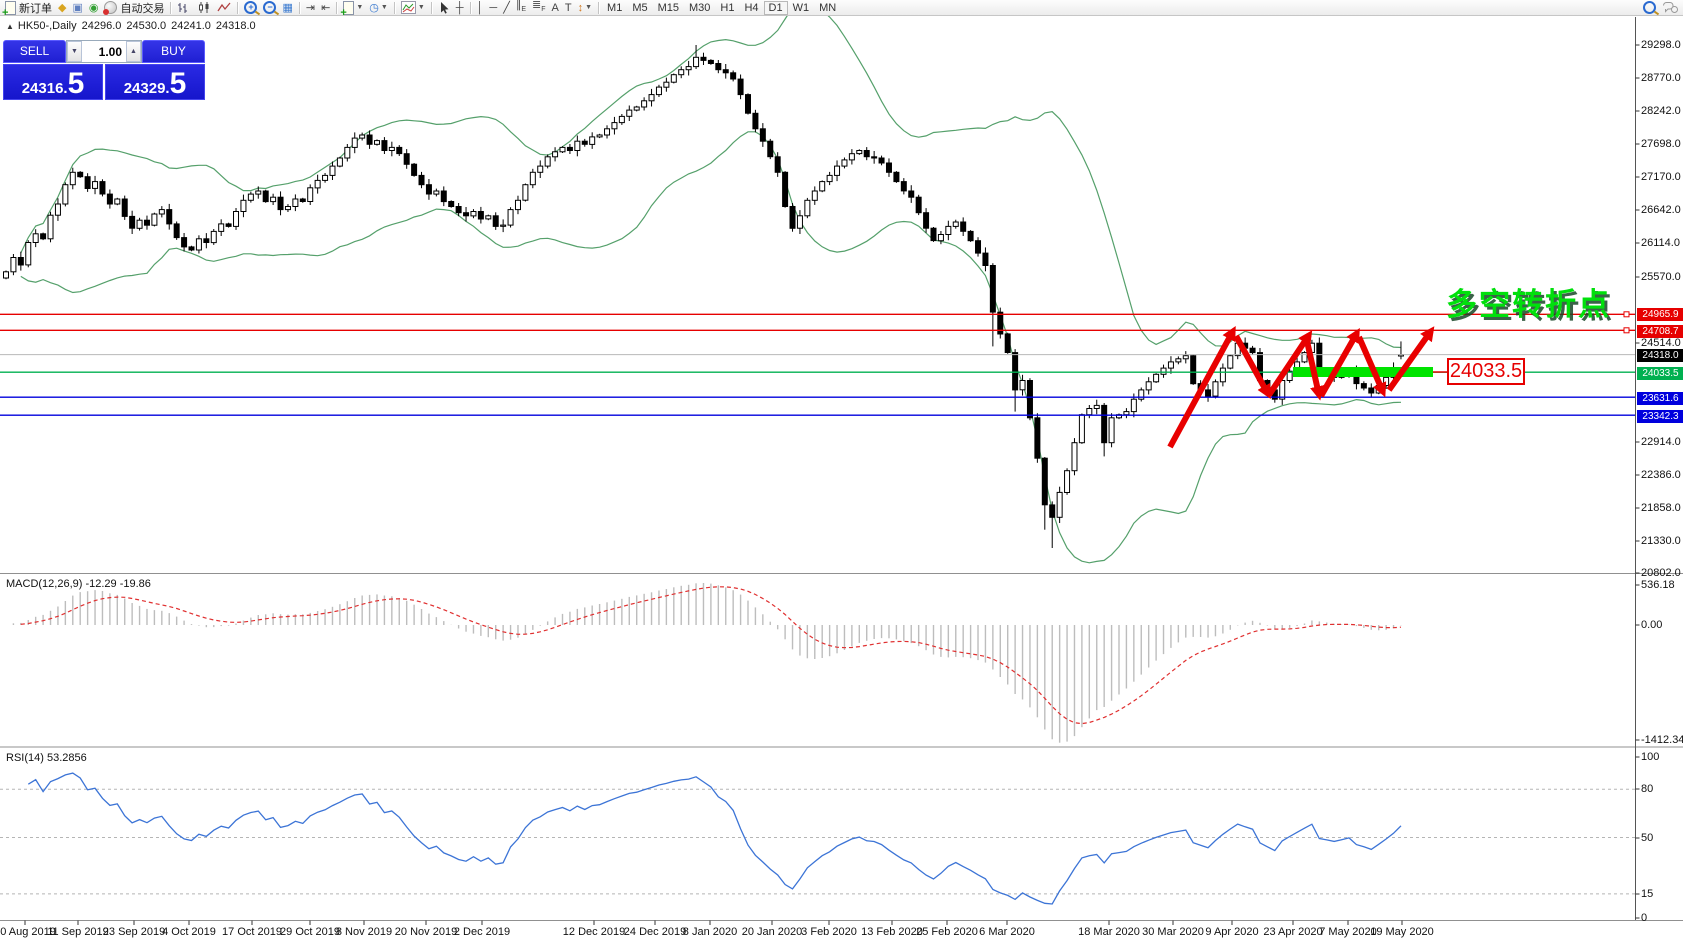 Image resolution: width=1683 pixels, height=942 pixels. Describe the element at coordinates (493, 7) in the screenshot. I see `horizontal-line-icon: ─` at that location.